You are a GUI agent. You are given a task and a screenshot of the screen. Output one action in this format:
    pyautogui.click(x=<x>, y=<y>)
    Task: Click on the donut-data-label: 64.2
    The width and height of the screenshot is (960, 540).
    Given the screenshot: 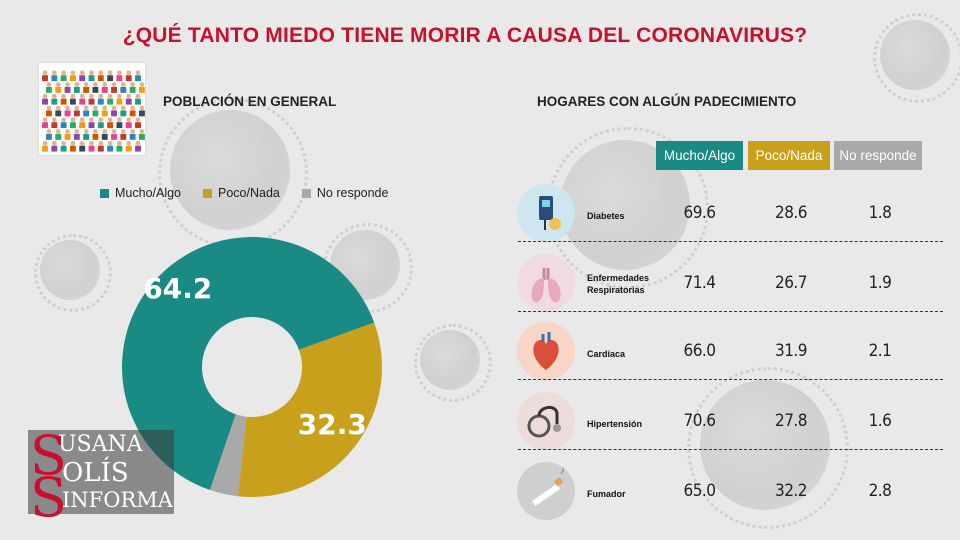 What is the action you would take?
    pyautogui.click(x=177, y=288)
    